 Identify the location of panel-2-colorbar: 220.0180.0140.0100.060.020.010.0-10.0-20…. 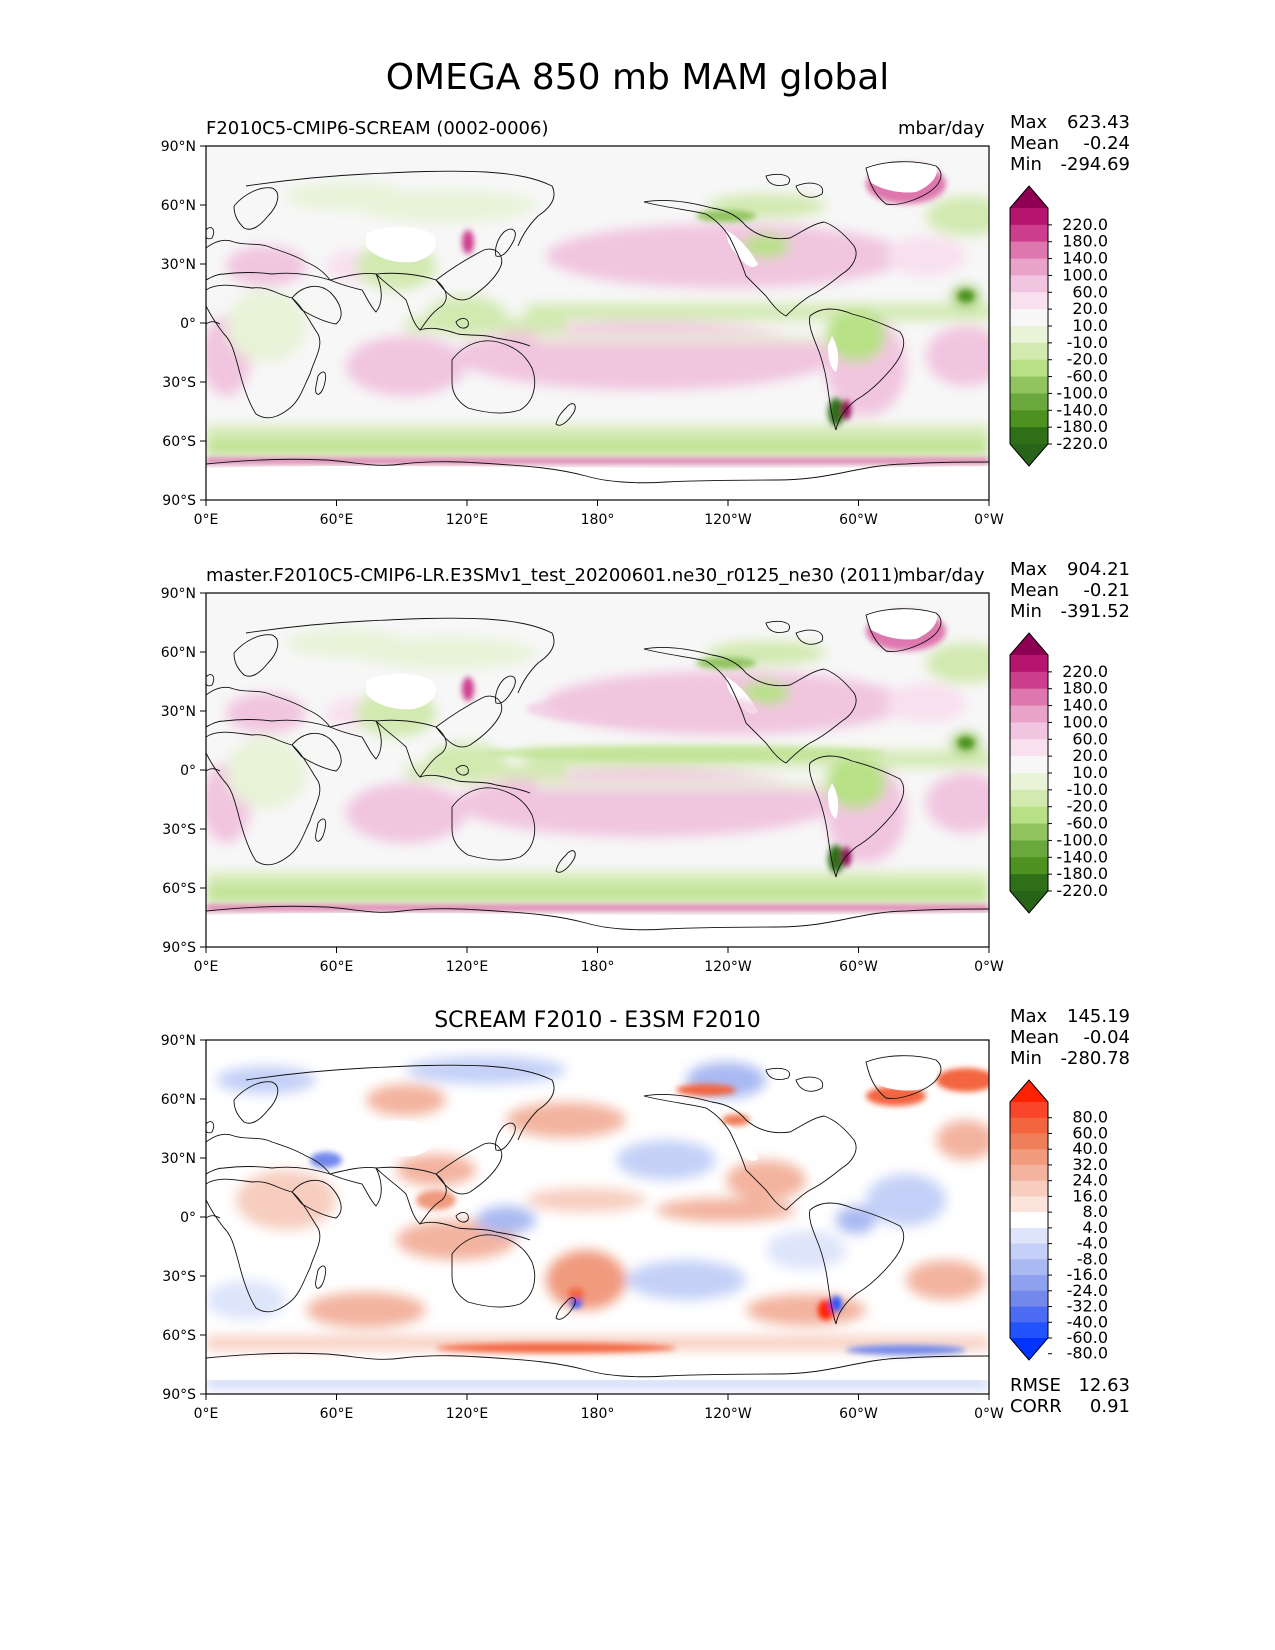
(1058, 773).